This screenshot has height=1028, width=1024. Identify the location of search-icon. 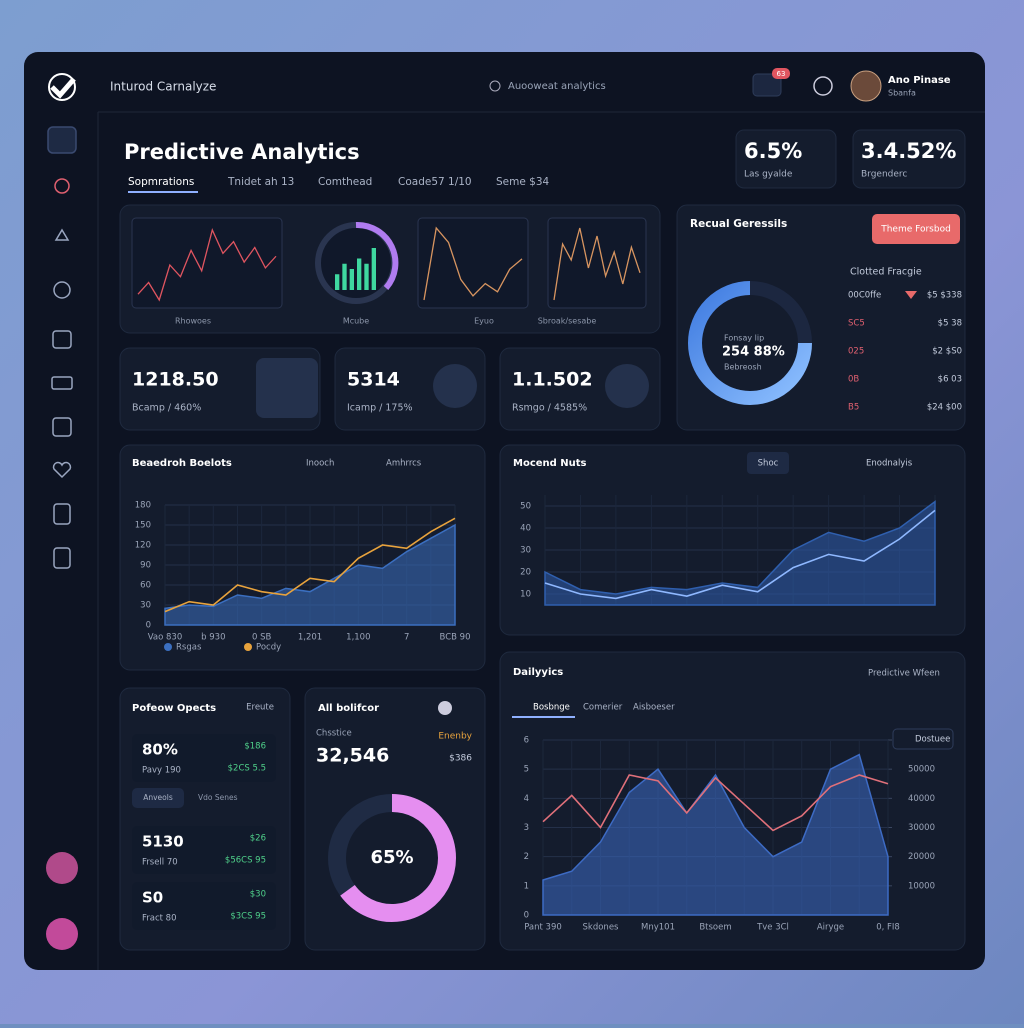
(495, 86).